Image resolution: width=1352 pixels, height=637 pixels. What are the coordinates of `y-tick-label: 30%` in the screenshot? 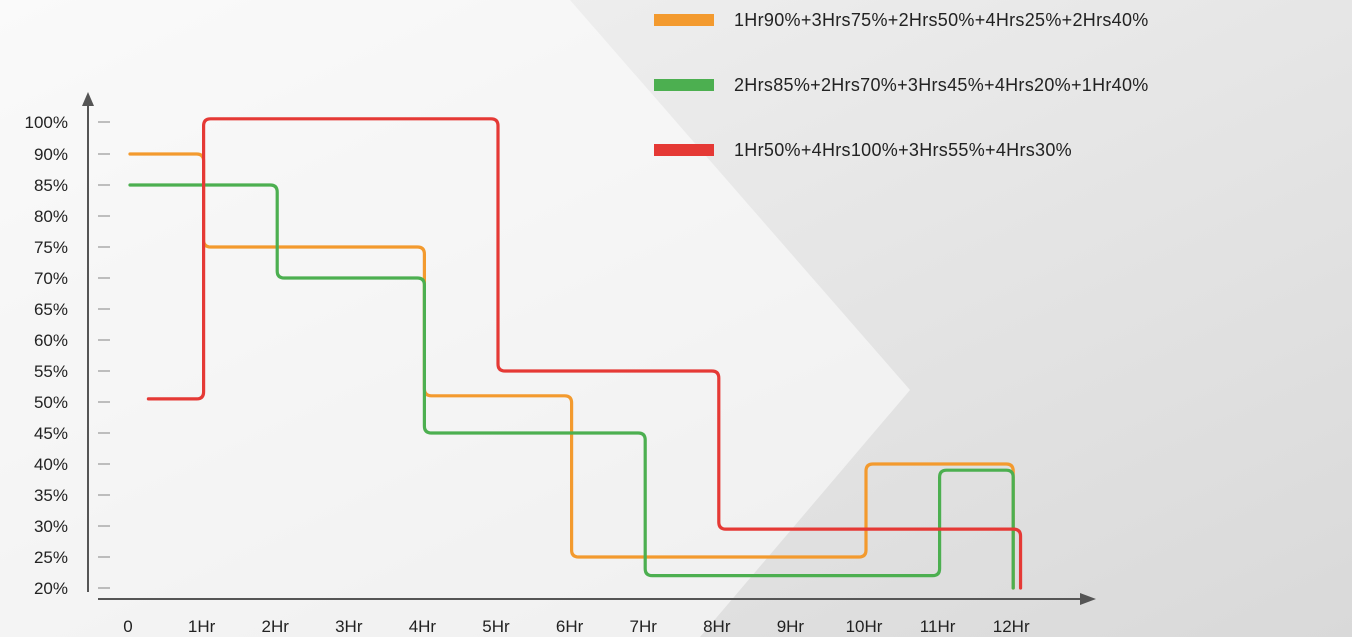 It's located at (51, 526).